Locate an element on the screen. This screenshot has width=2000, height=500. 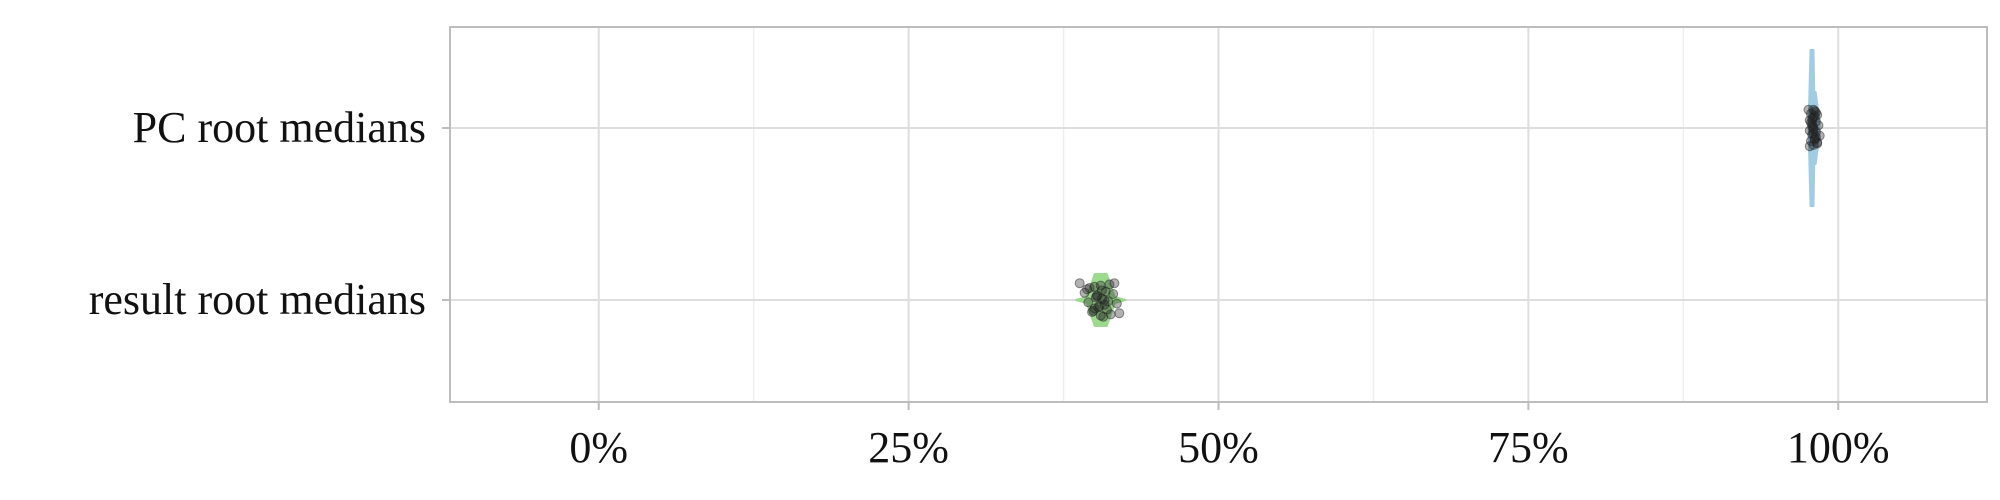
x-tick-label: 25% is located at coordinates (908, 447).